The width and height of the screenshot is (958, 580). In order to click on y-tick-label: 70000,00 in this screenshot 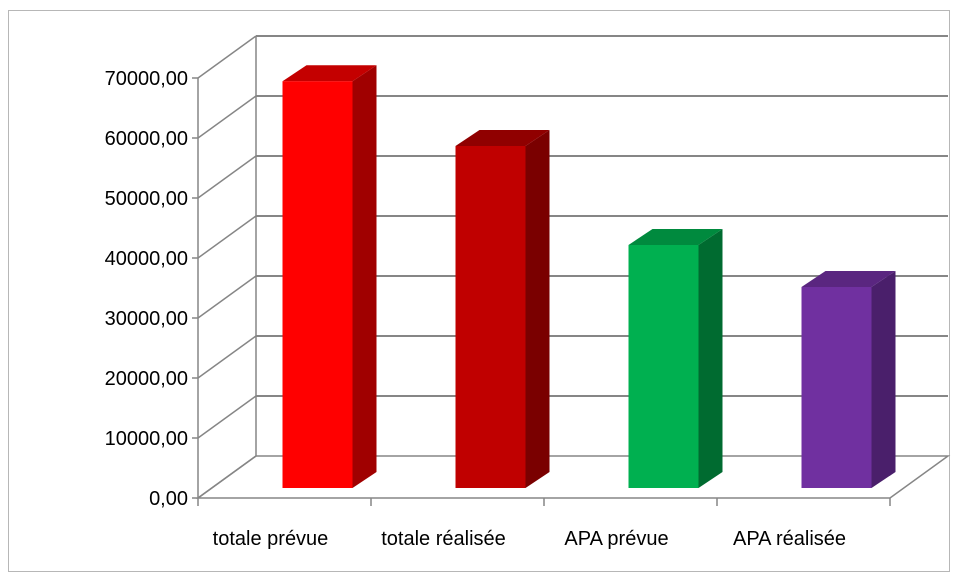, I will do `click(146, 79)`.